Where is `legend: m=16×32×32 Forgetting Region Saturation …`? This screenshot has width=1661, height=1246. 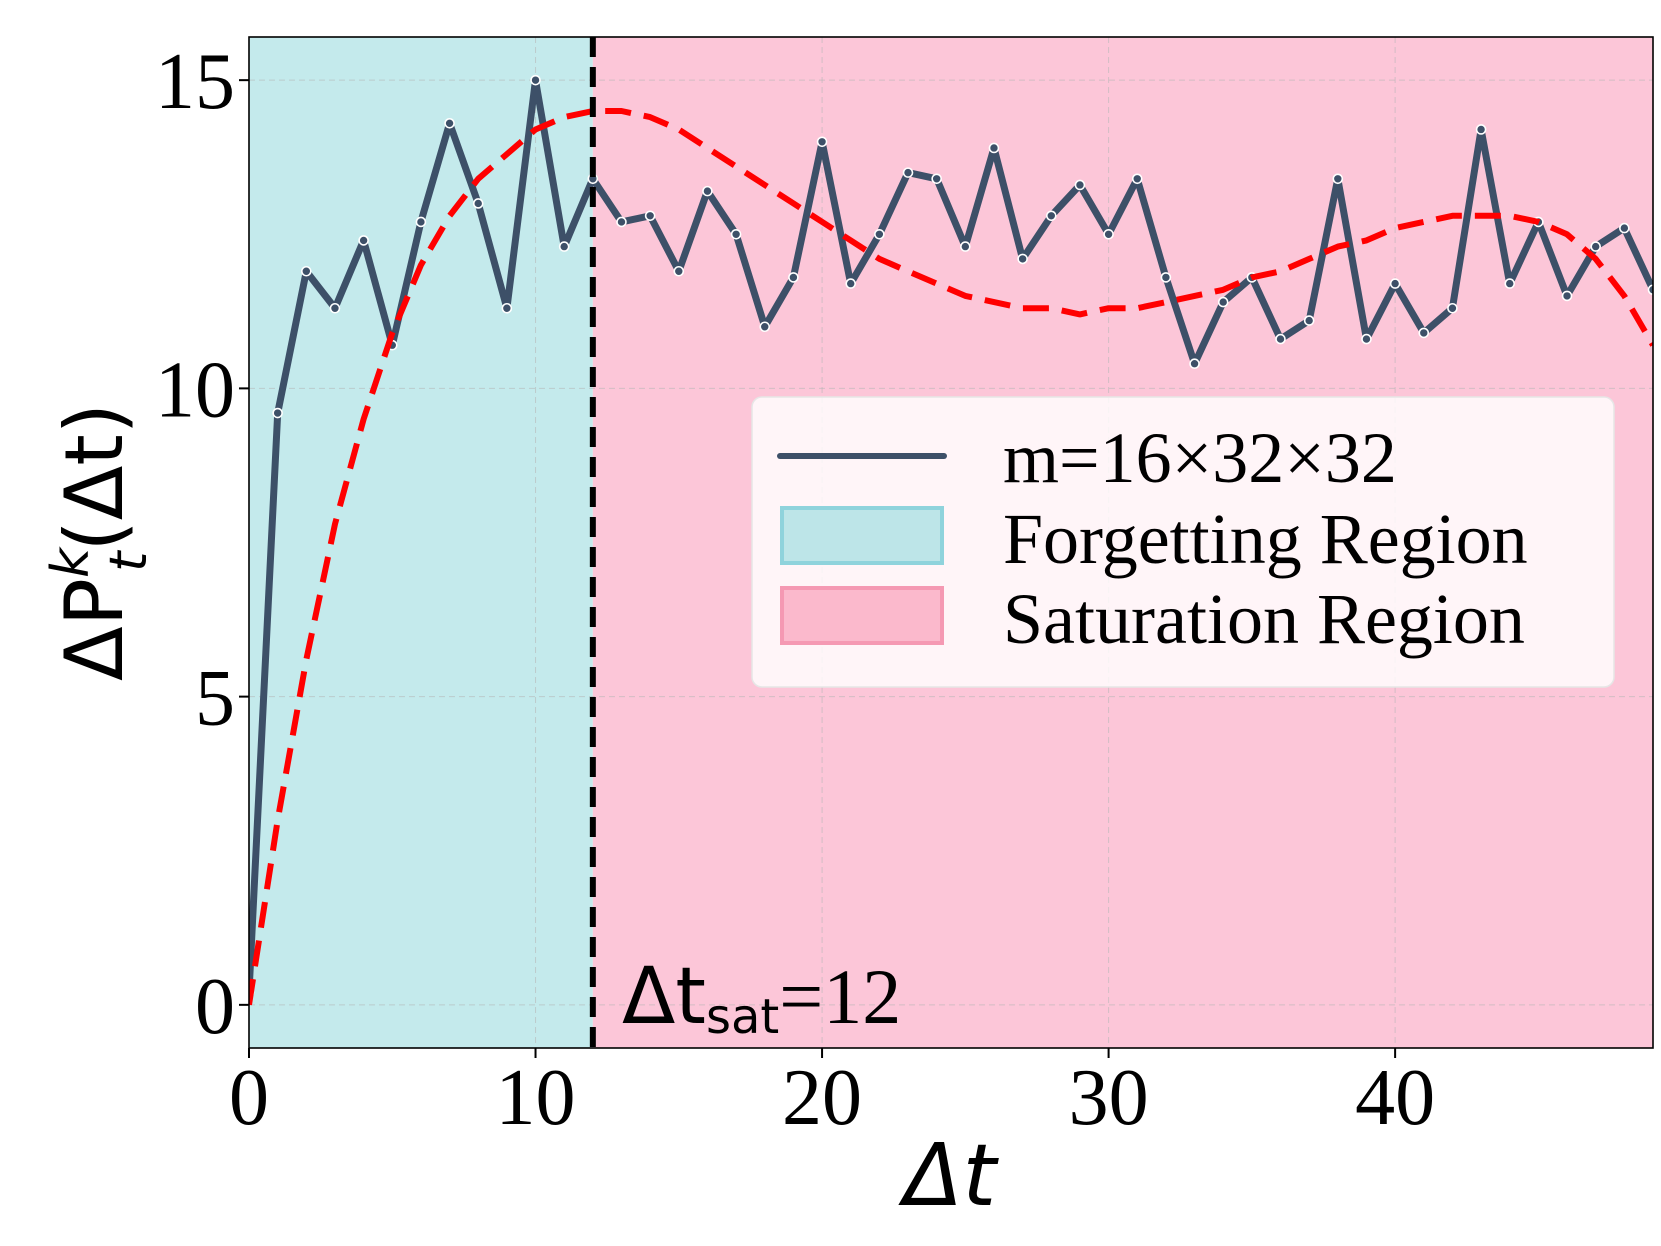
legend: m=16×32×32 Forgetting Region Saturation … is located at coordinates (1183, 542).